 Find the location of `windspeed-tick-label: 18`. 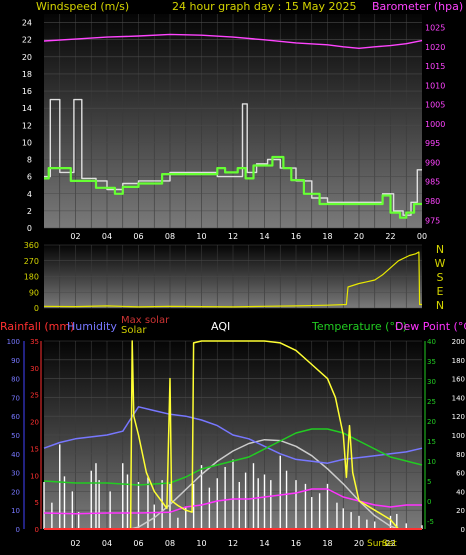

windspeed-tick-label: 18 is located at coordinates (27, 74).